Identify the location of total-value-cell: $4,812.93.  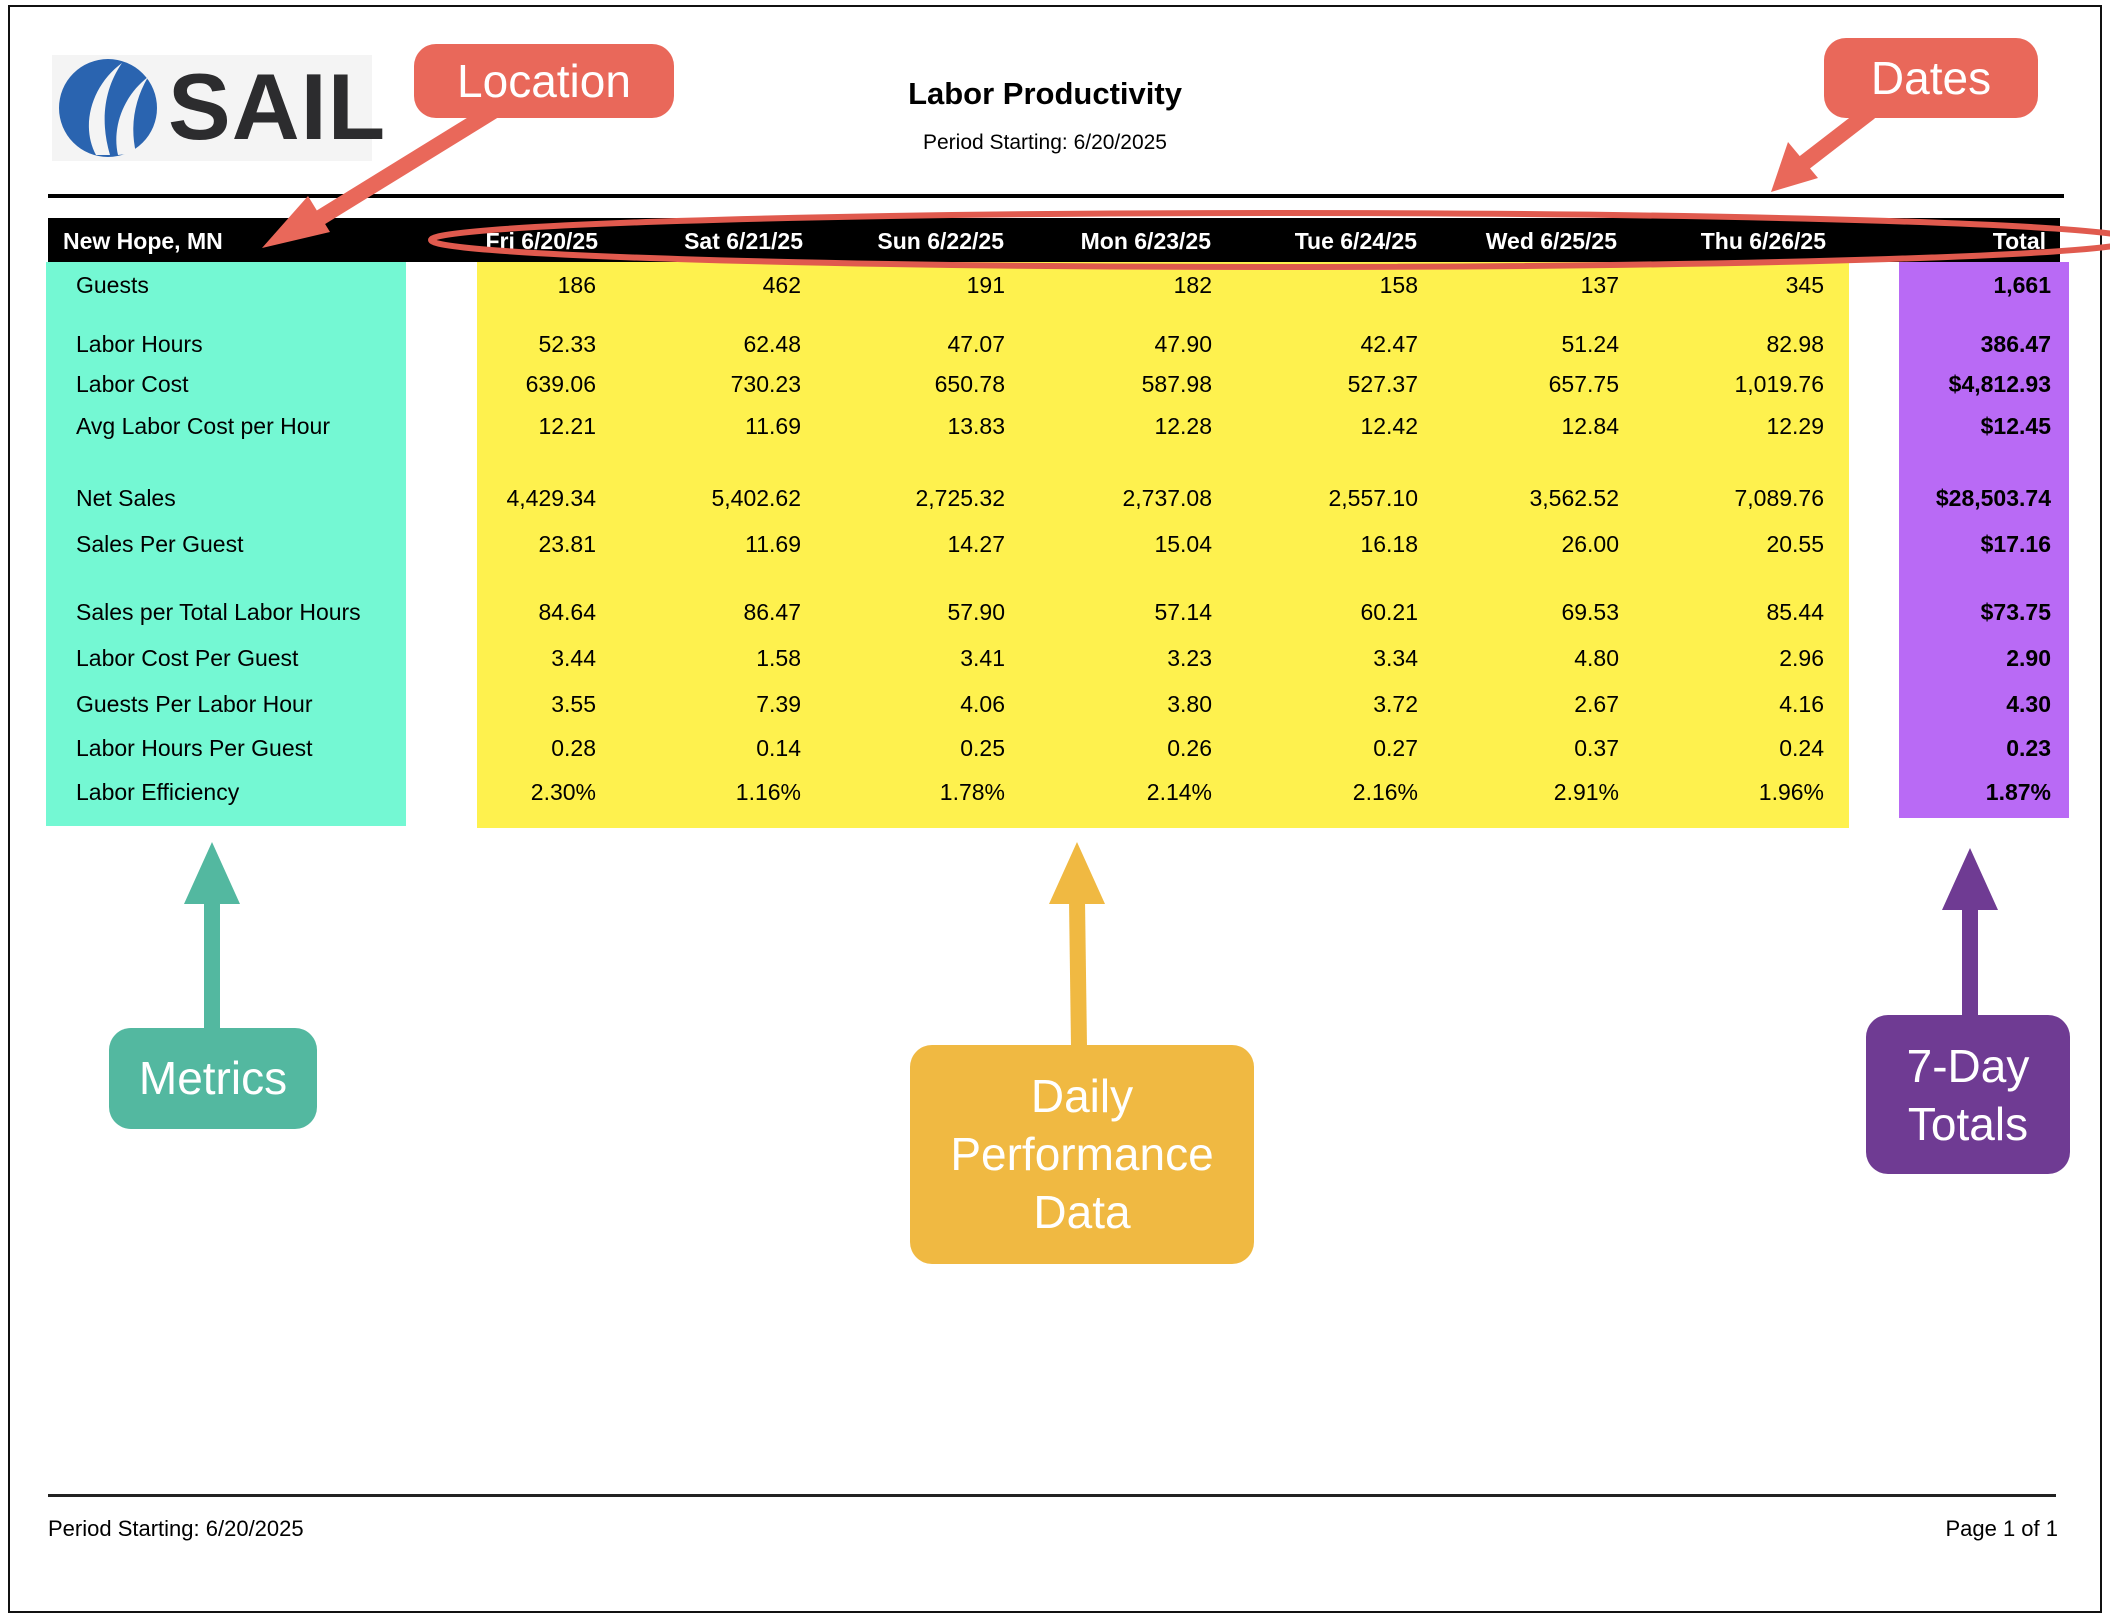
(1999, 384).